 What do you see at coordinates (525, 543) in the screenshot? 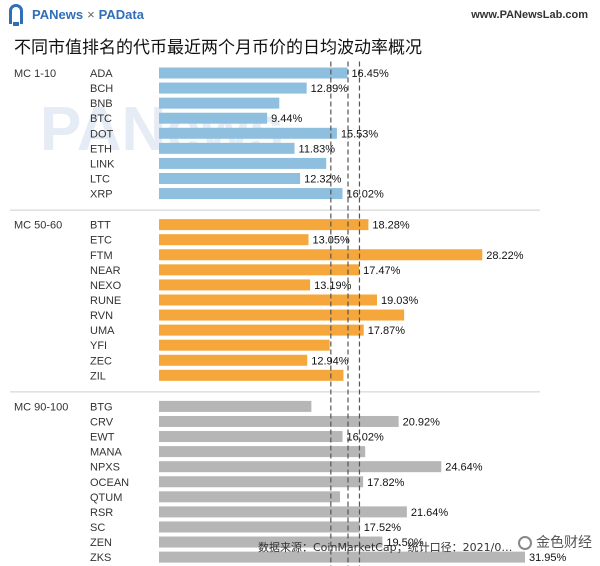
I see `jinse-logo-icon` at bounding box center [525, 543].